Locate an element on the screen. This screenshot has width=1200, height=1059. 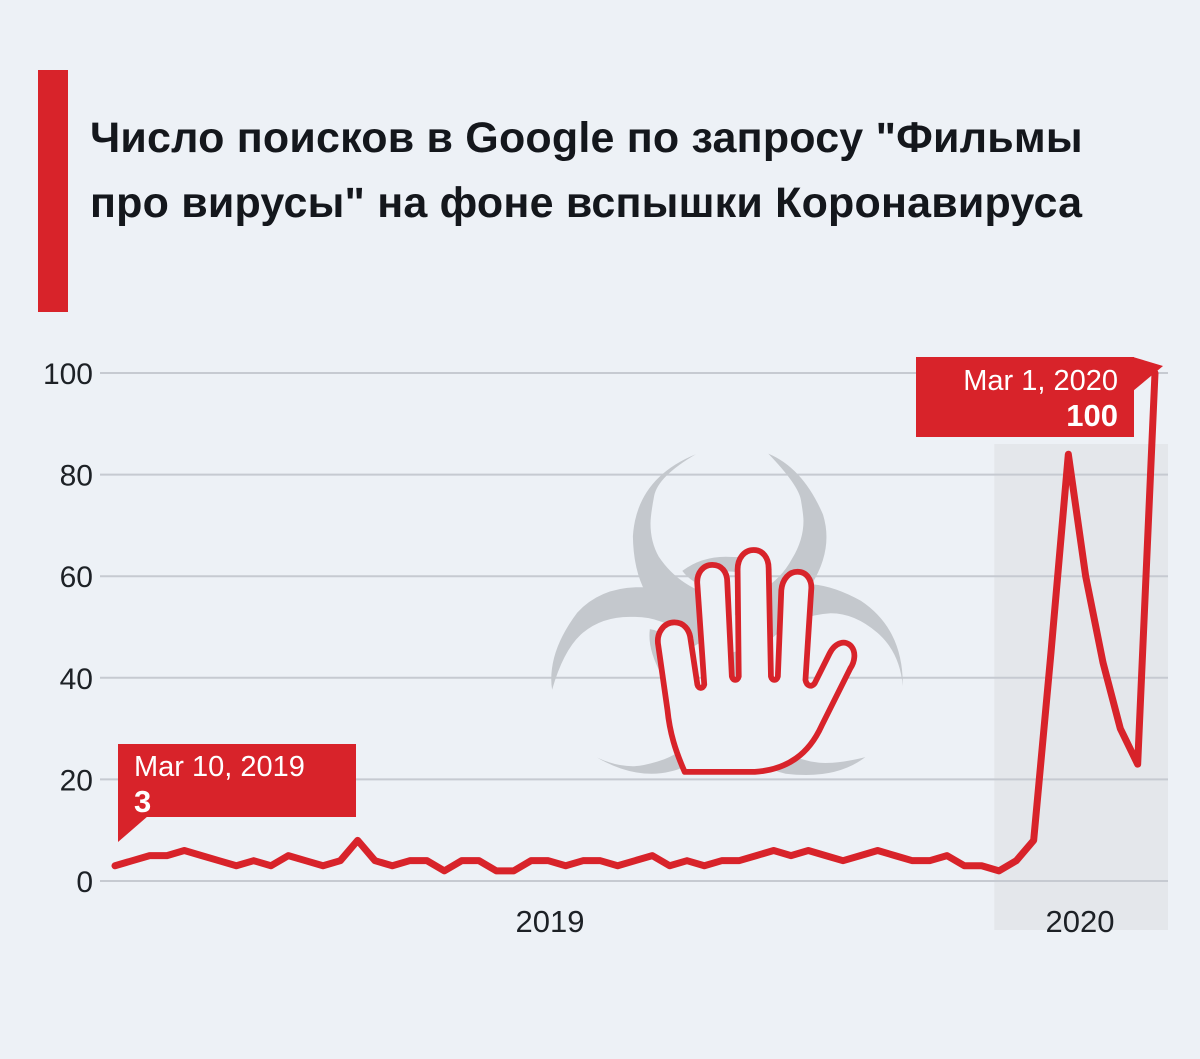
title-accent-bar is located at coordinates (53, 191).